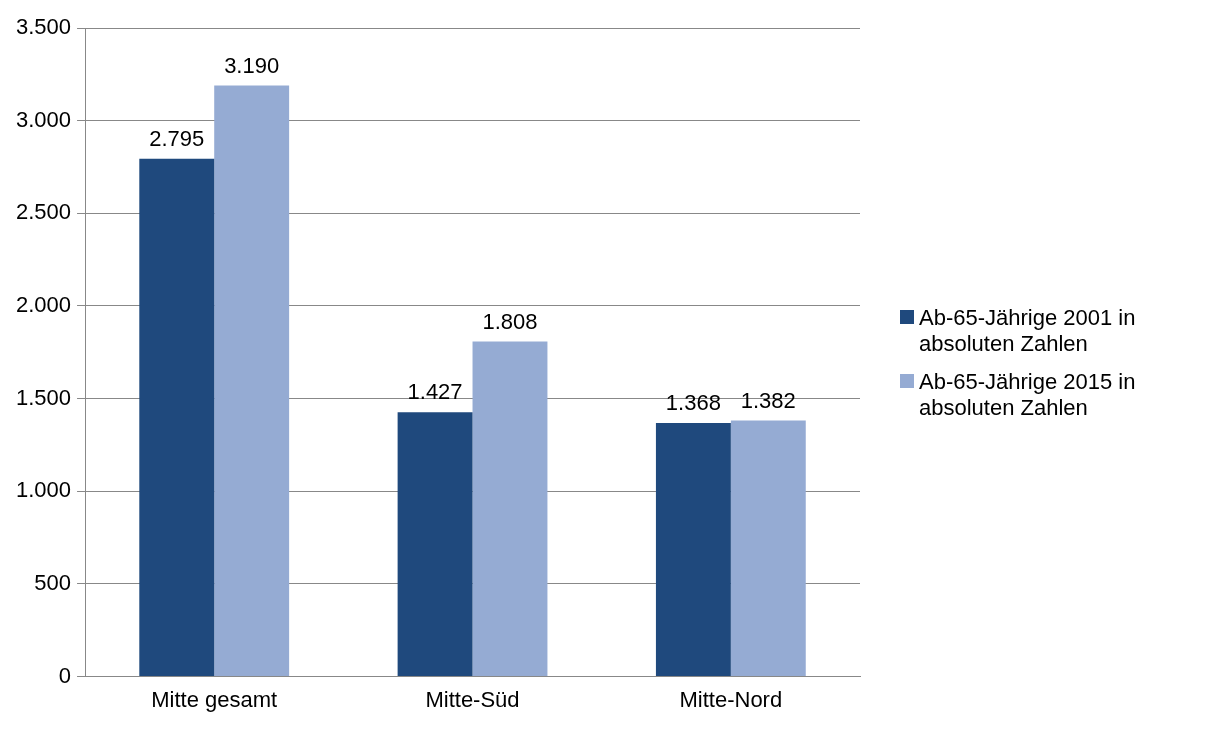  I want to click on y-tick-label: 2.000, so click(43, 305).